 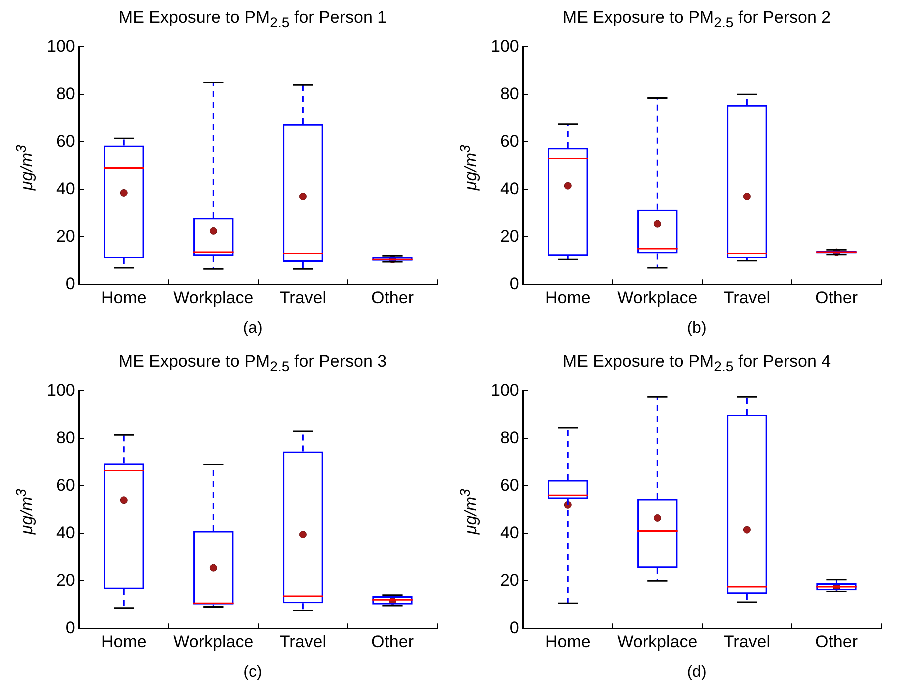 What do you see at coordinates (253, 673) in the screenshot?
I see `x-axis-title: (c)` at bounding box center [253, 673].